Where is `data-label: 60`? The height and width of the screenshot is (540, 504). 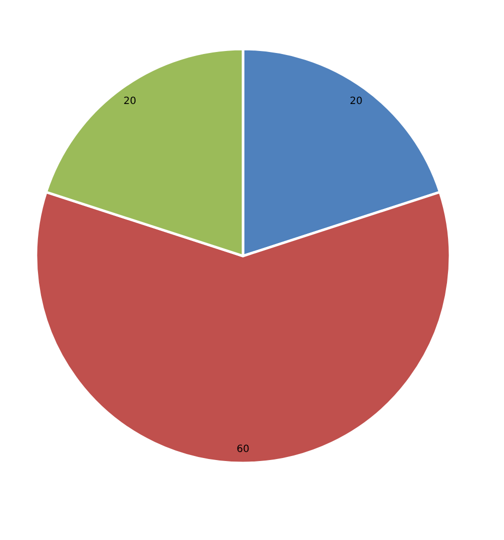 data-label: 60 is located at coordinates (243, 450).